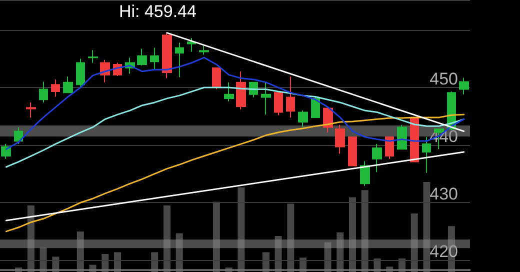 This screenshot has height=272, width=520. What do you see at coordinates (157, 12) in the screenshot?
I see `annotation: Hi: 459.44` at bounding box center [157, 12].